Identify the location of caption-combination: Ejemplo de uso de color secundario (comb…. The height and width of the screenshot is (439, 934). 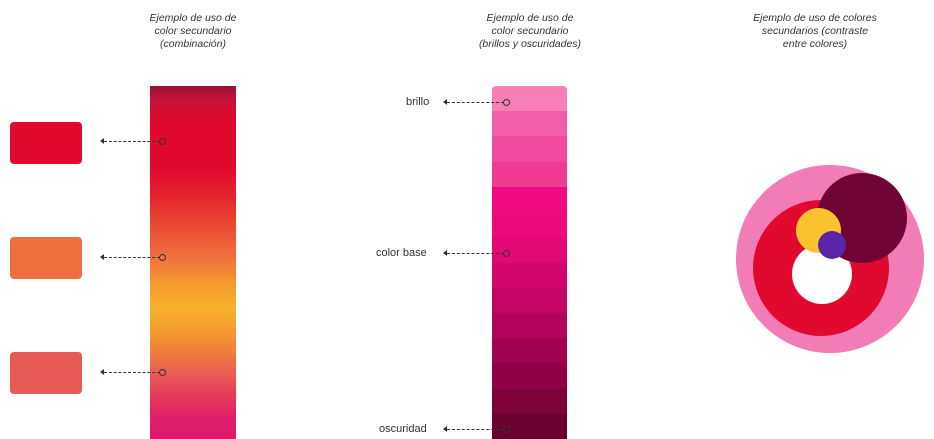
(193, 31).